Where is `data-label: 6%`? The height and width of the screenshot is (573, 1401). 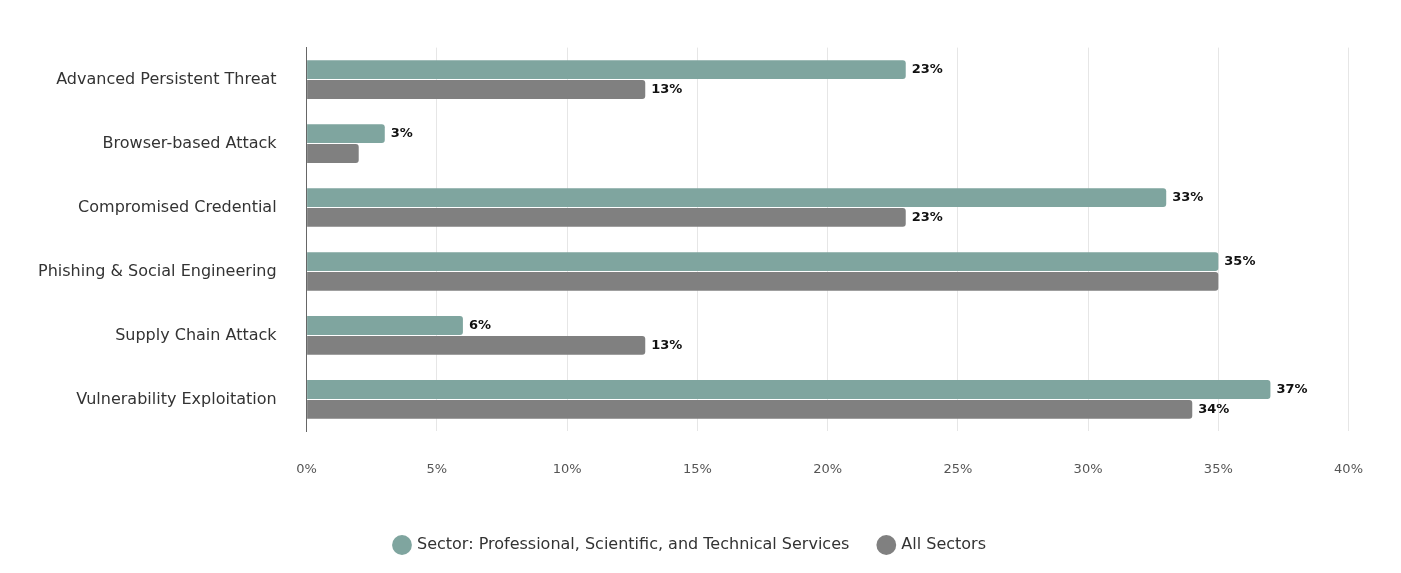
data-label: 6% is located at coordinates (479, 324).